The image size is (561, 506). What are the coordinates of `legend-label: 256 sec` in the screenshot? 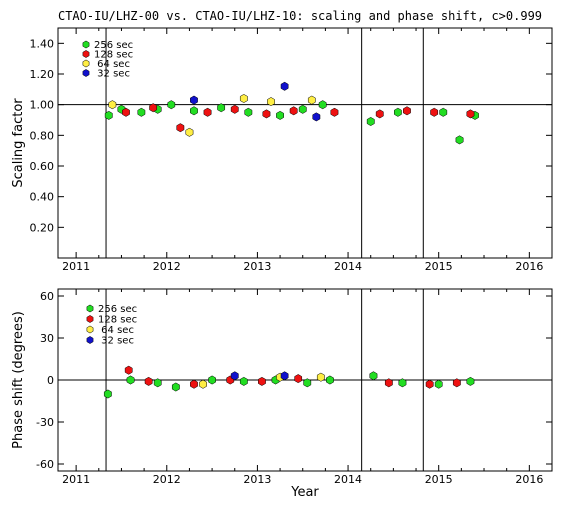 It's located at (113, 45).